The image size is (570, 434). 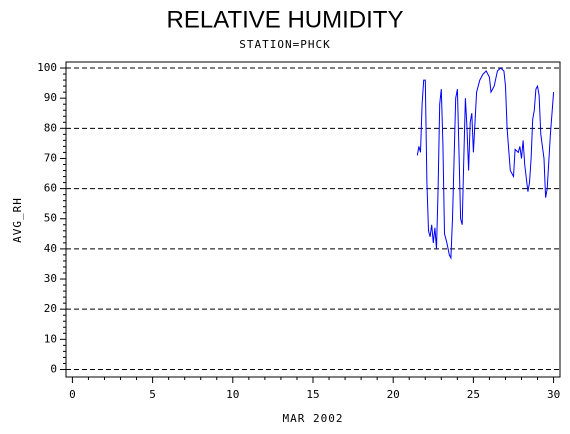 What do you see at coordinates (285, 19) in the screenshot?
I see `chart-title: RELATIVE HUMIDITY` at bounding box center [285, 19].